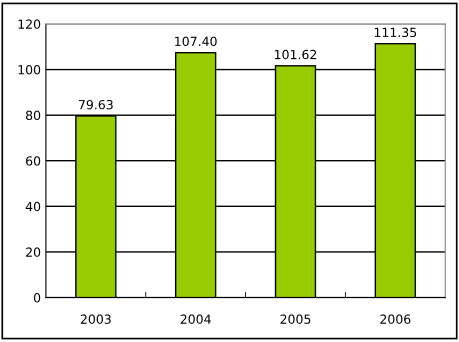  I want to click on y-tick-label: 80, so click(33, 115).